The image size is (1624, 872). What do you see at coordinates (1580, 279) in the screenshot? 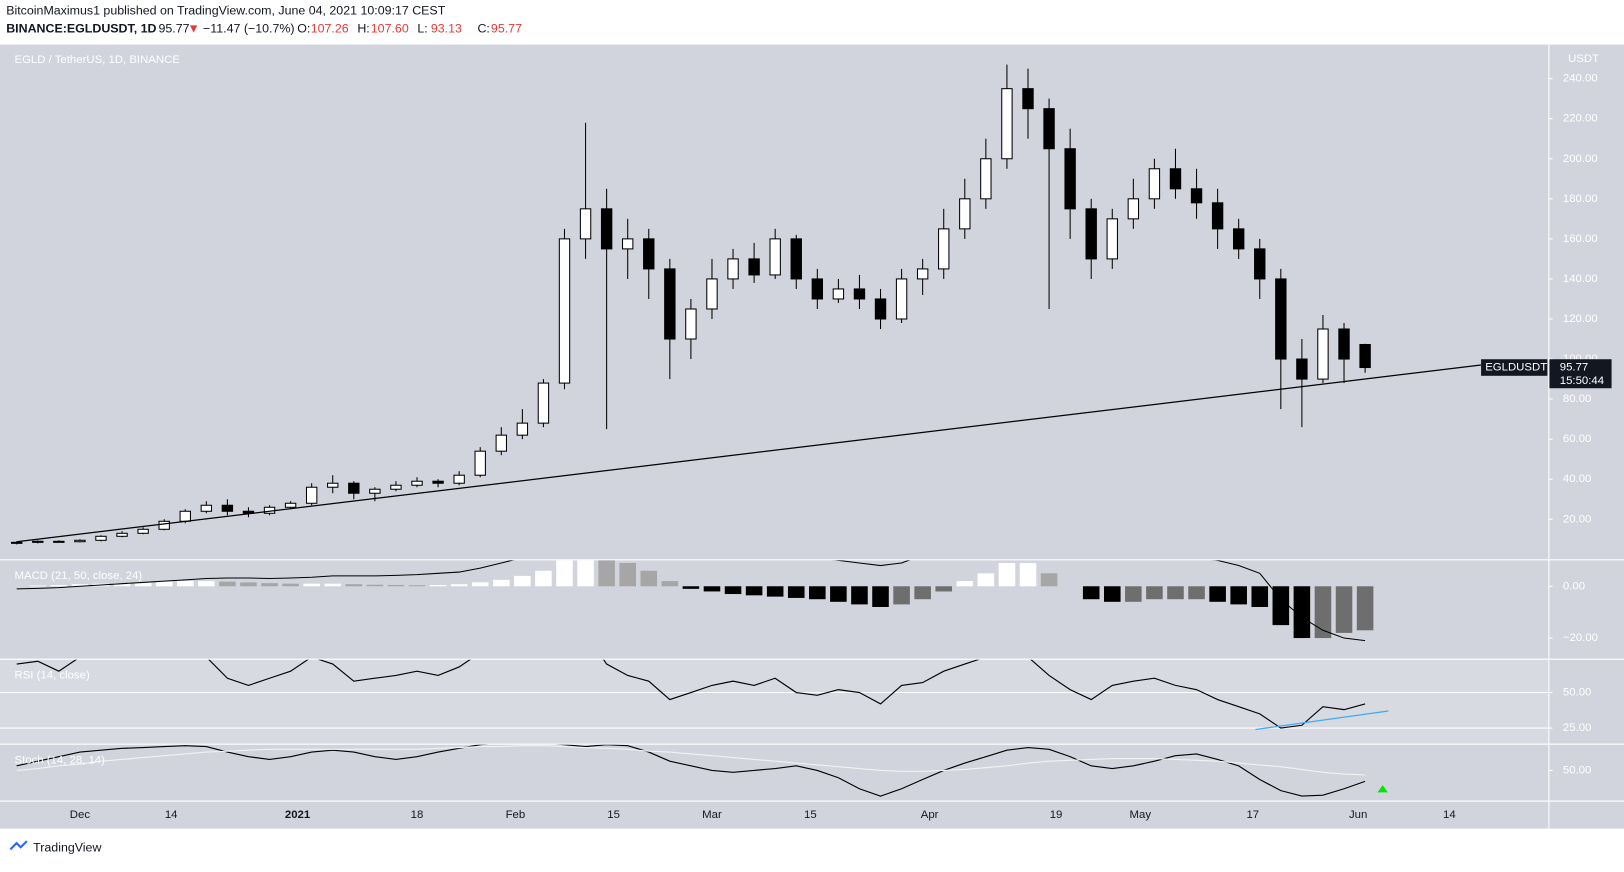
I see `y-tick-label: 140.00` at bounding box center [1580, 279].